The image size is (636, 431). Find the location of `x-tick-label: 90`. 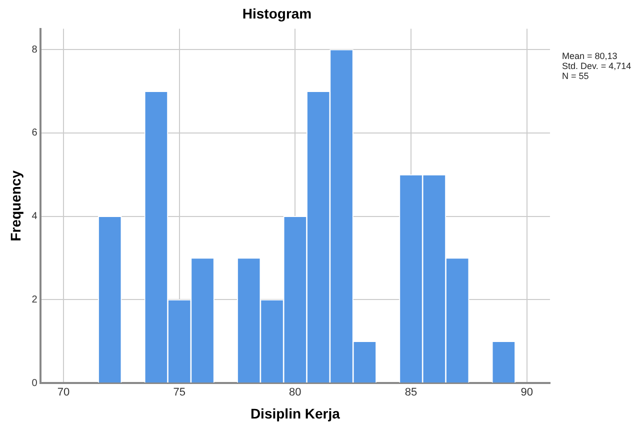

x-tick-label: 90 is located at coordinates (526, 392).